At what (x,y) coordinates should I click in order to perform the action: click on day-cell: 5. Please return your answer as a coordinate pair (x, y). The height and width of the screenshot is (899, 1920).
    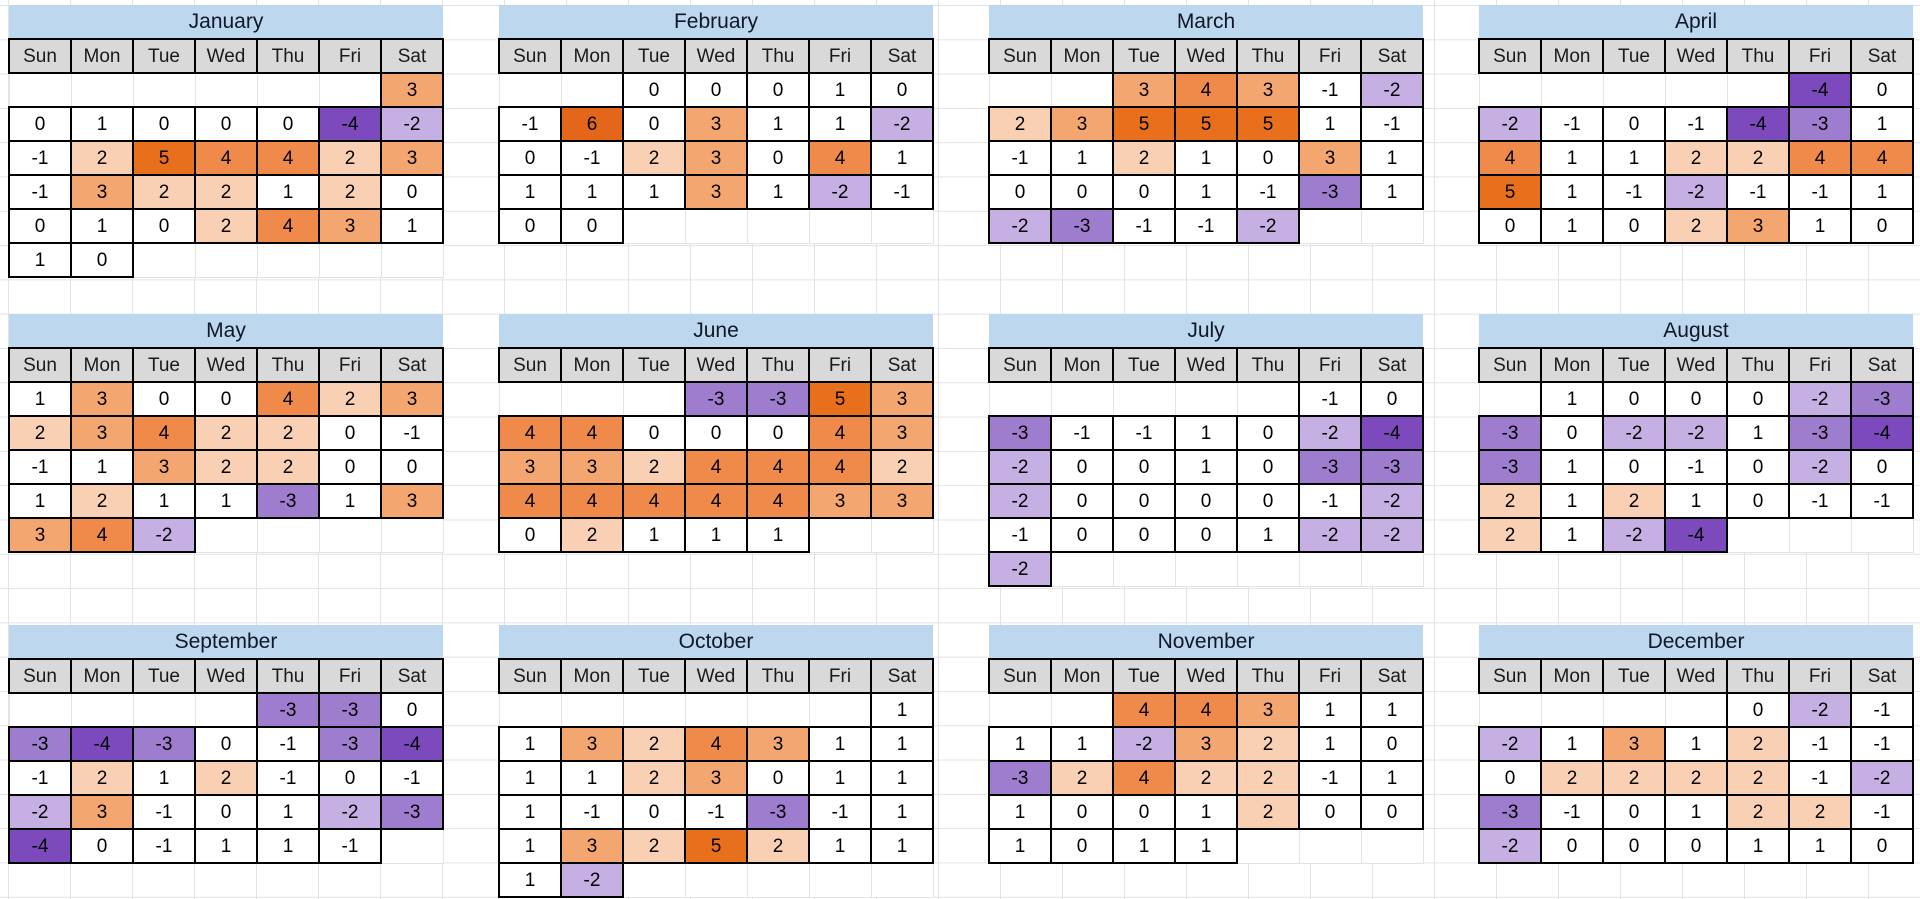
    Looking at the image, I should click on (1268, 124).